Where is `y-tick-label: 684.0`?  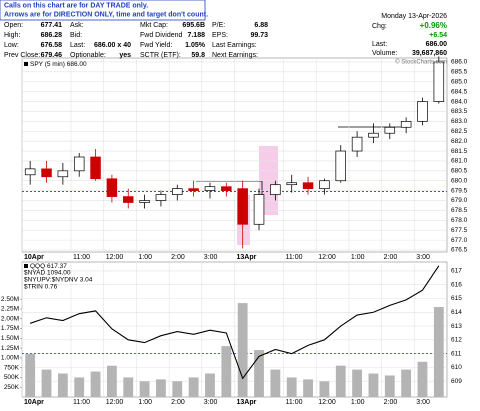
y-tick-label: 684.0 is located at coordinates (459, 101).